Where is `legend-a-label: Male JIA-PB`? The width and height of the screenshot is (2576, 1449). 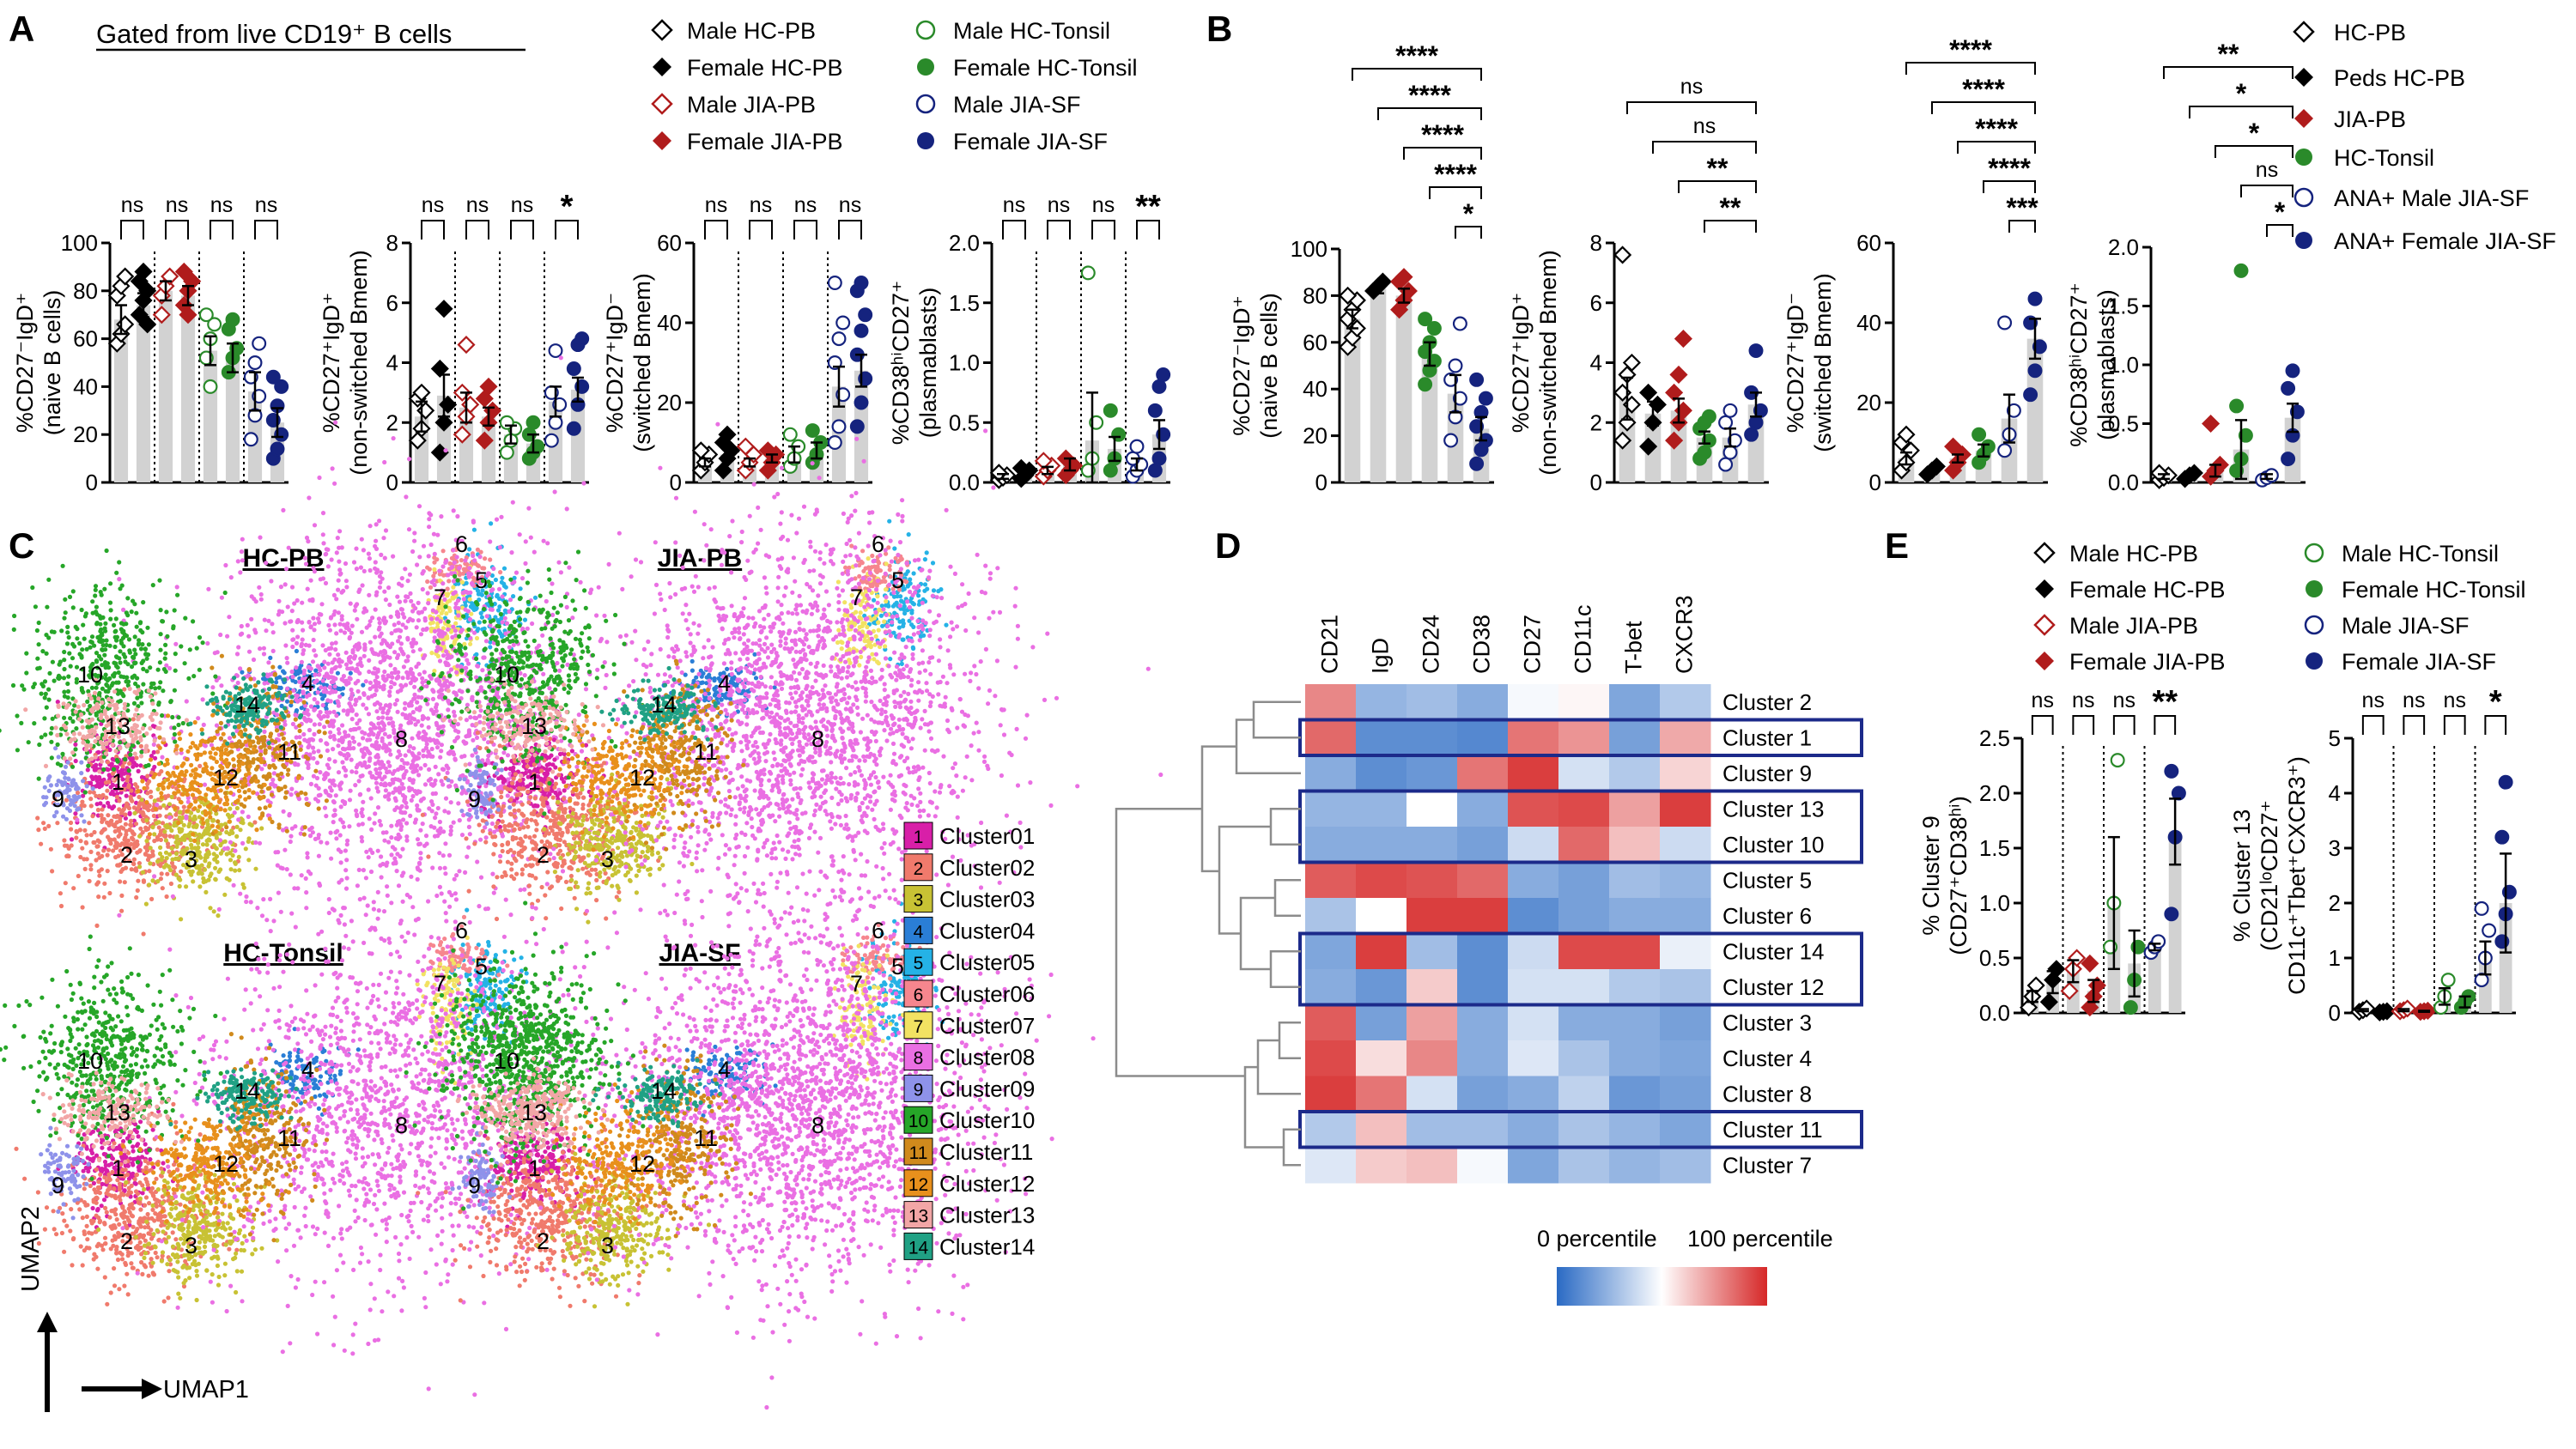 legend-a-label: Male JIA-PB is located at coordinates (751, 105).